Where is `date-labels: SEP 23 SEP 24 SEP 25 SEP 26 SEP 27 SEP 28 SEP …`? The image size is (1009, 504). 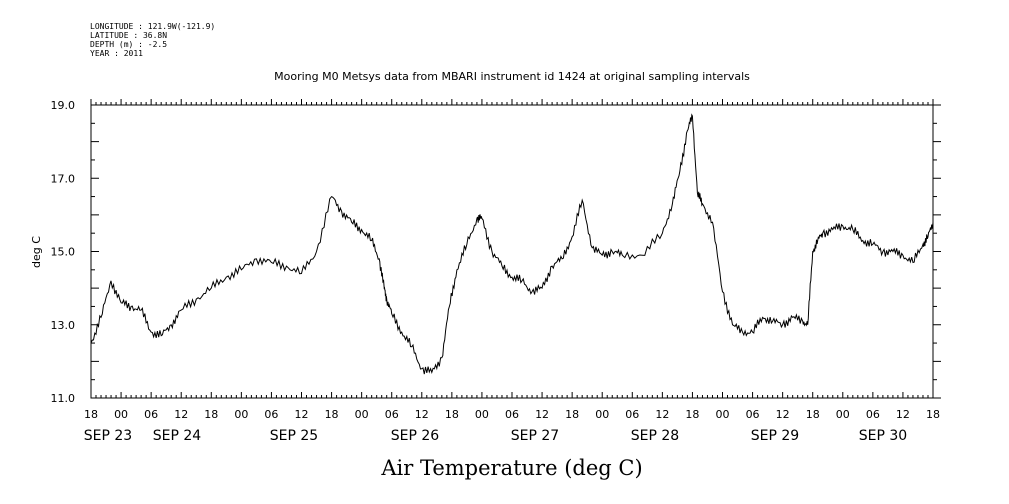
date-labels: SEP 23 SEP 24 SEP 25 SEP 26 SEP 27 SEP 28 SEP … is located at coordinates (495, 436).